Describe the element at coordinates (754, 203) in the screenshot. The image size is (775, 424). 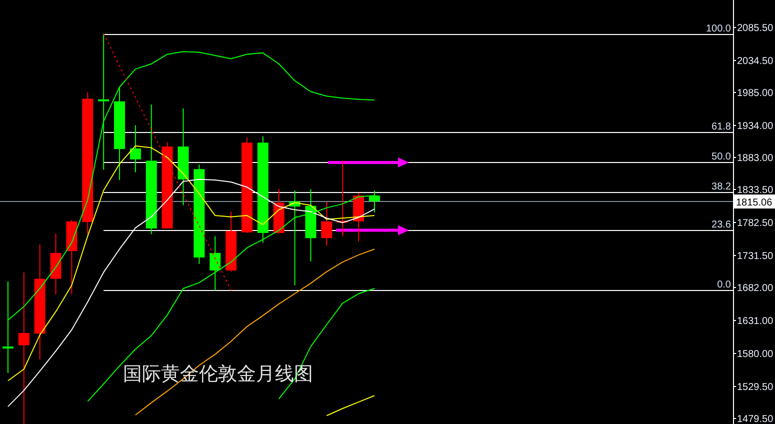
I see `ref-line-label: 1815.06` at that location.